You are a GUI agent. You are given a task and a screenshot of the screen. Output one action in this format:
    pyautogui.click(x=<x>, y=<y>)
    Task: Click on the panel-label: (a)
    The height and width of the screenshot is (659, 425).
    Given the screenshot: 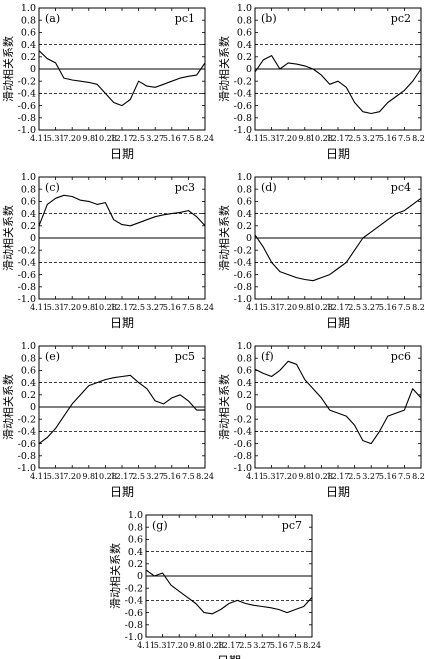 What is the action you would take?
    pyautogui.click(x=52, y=18)
    